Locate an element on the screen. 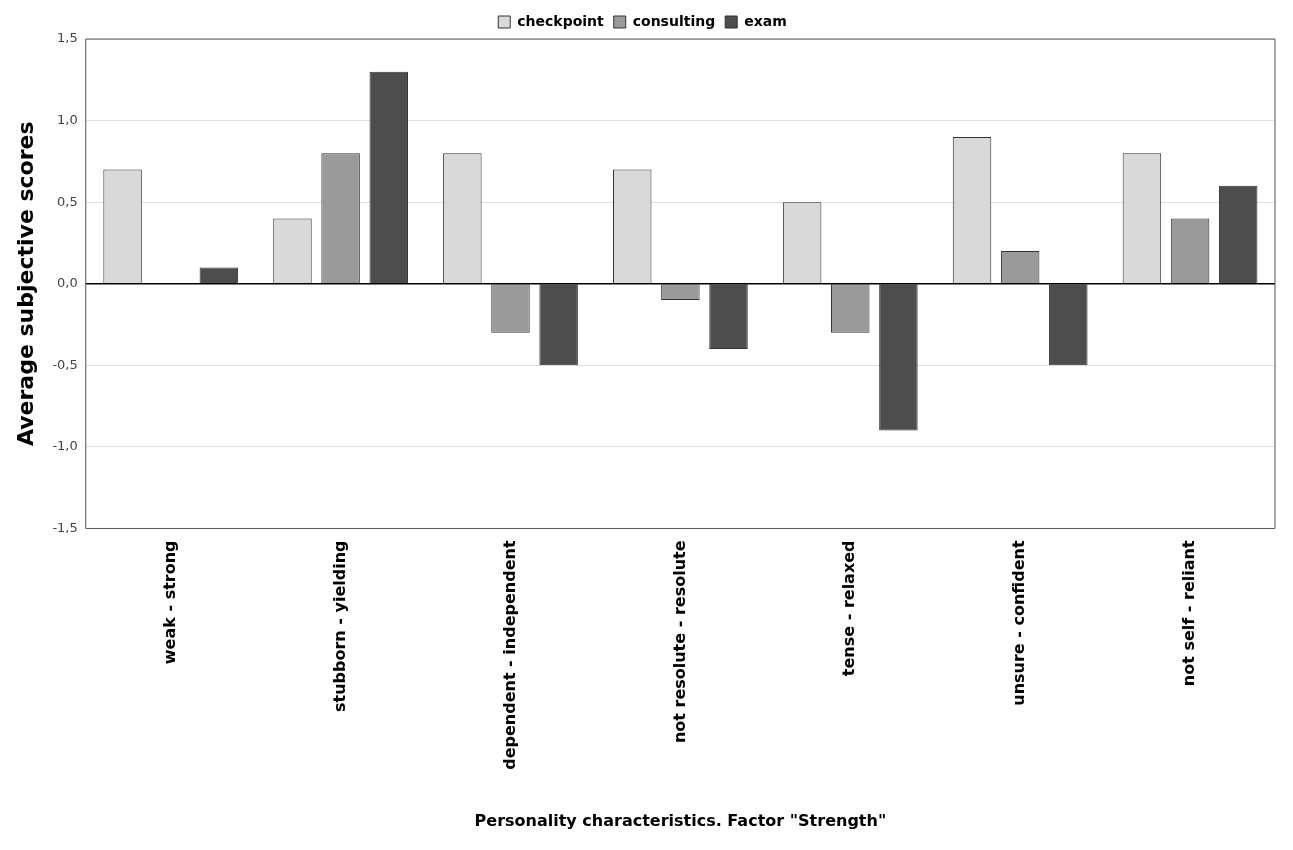 Image resolution: width=1293 pixels, height=850 pixels. y-tick-label: -1,5 is located at coordinates (65, 527).